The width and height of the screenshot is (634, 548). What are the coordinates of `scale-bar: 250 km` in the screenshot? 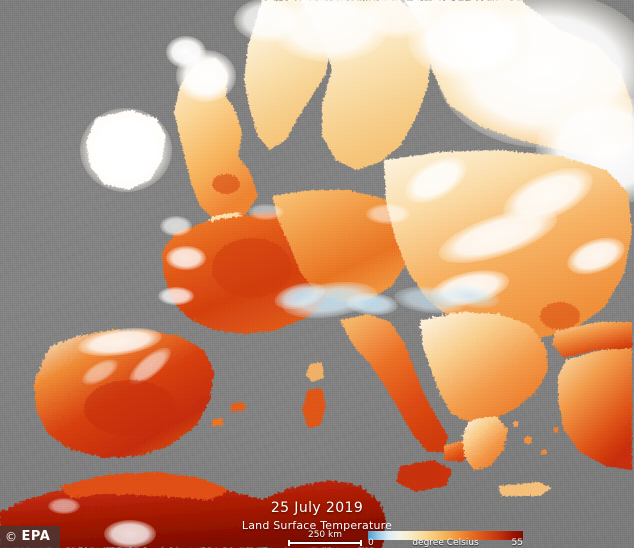 It's located at (325, 538).